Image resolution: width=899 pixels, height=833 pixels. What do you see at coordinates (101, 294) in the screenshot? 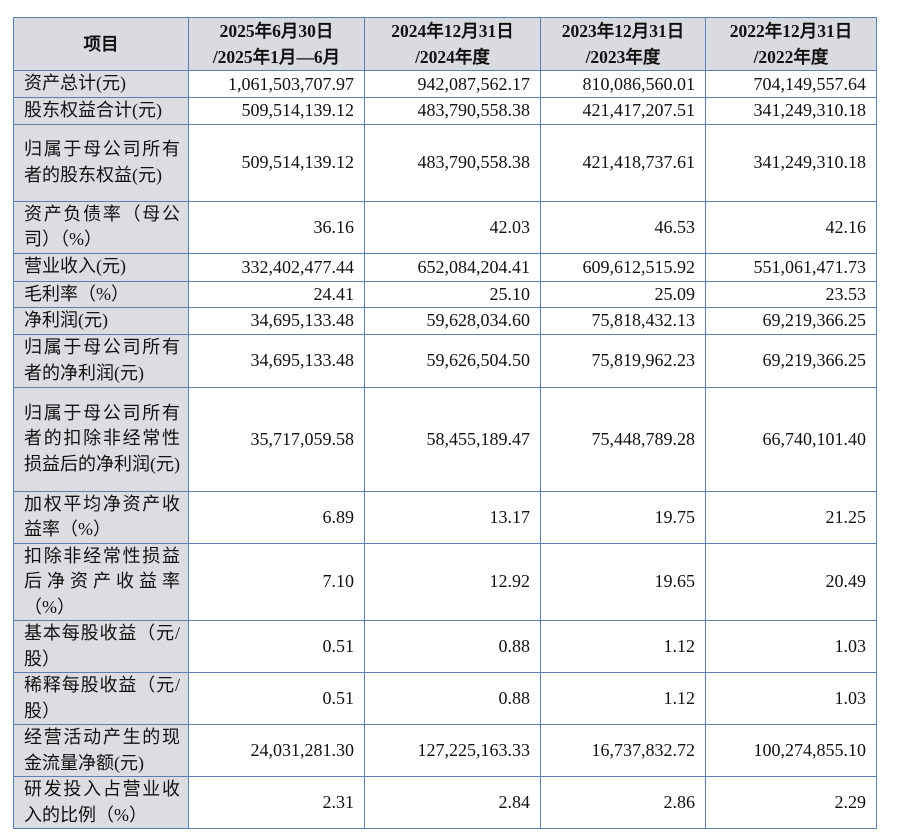
I see `row-label: 毛利率（%）` at bounding box center [101, 294].